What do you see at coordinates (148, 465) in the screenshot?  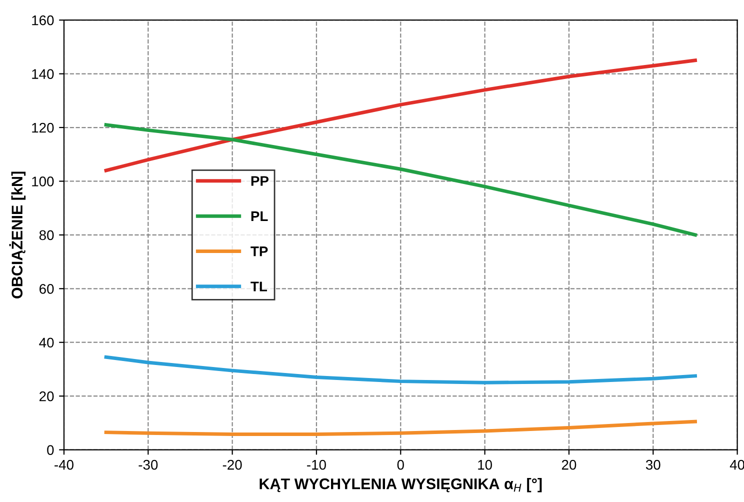 I see `x-tick-label: -30` at bounding box center [148, 465].